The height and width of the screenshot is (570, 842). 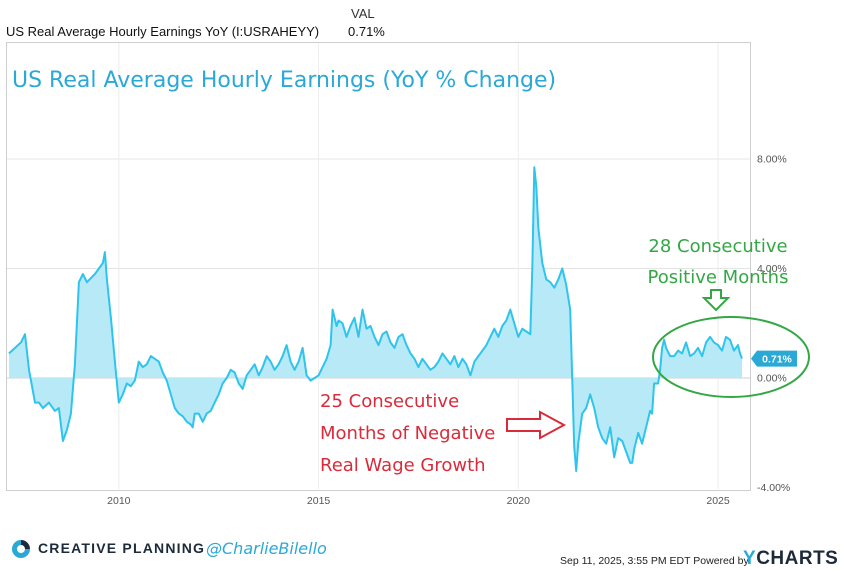 What do you see at coordinates (716, 300) in the screenshot?
I see `arrow-down-icon` at bounding box center [716, 300].